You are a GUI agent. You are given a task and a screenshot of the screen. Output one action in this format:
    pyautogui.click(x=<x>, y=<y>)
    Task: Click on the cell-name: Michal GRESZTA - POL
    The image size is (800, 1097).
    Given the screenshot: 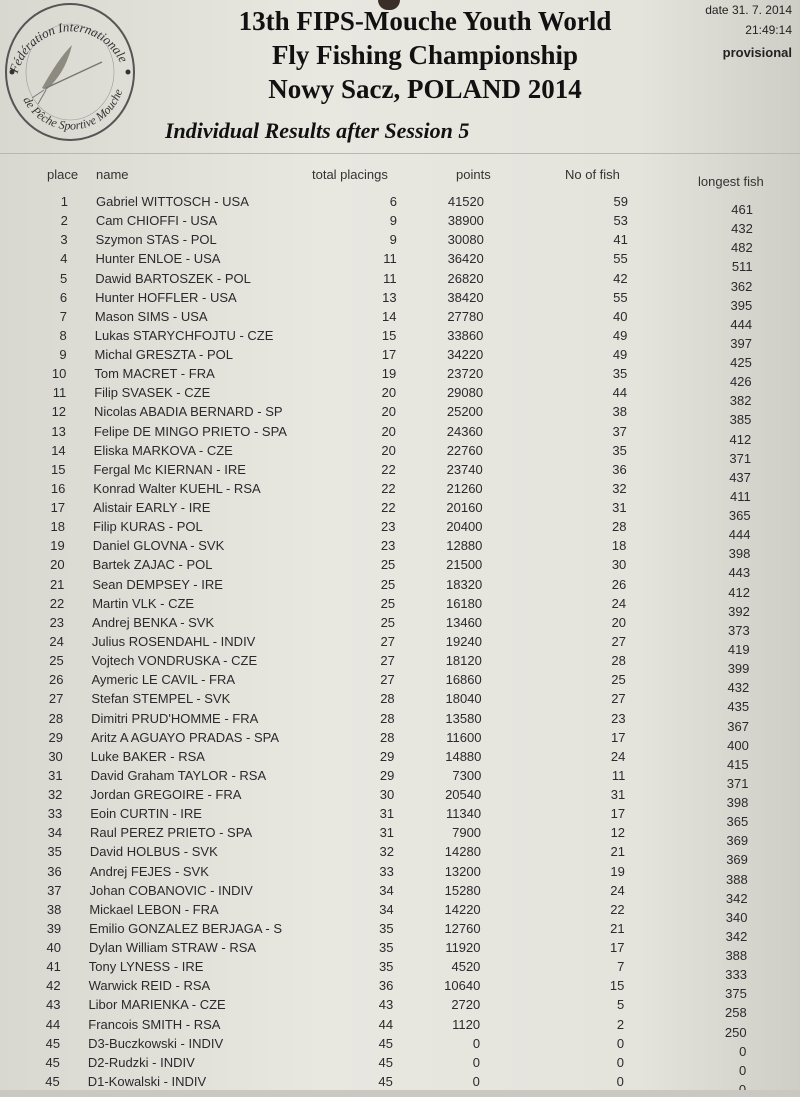 What is the action you would take?
    pyautogui.click(x=164, y=355)
    